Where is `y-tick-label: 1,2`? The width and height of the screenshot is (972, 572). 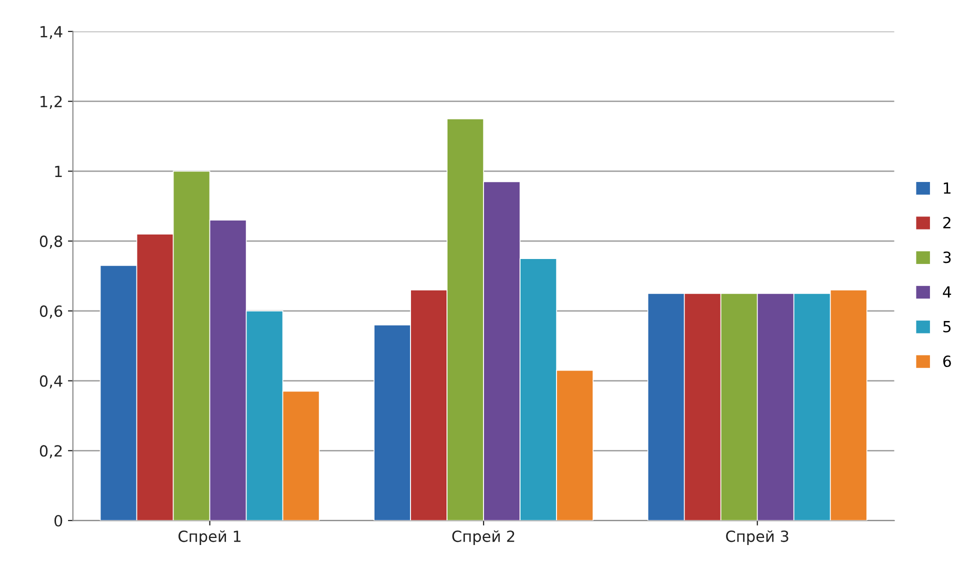
y-tick-label: 1,2 is located at coordinates (51, 102).